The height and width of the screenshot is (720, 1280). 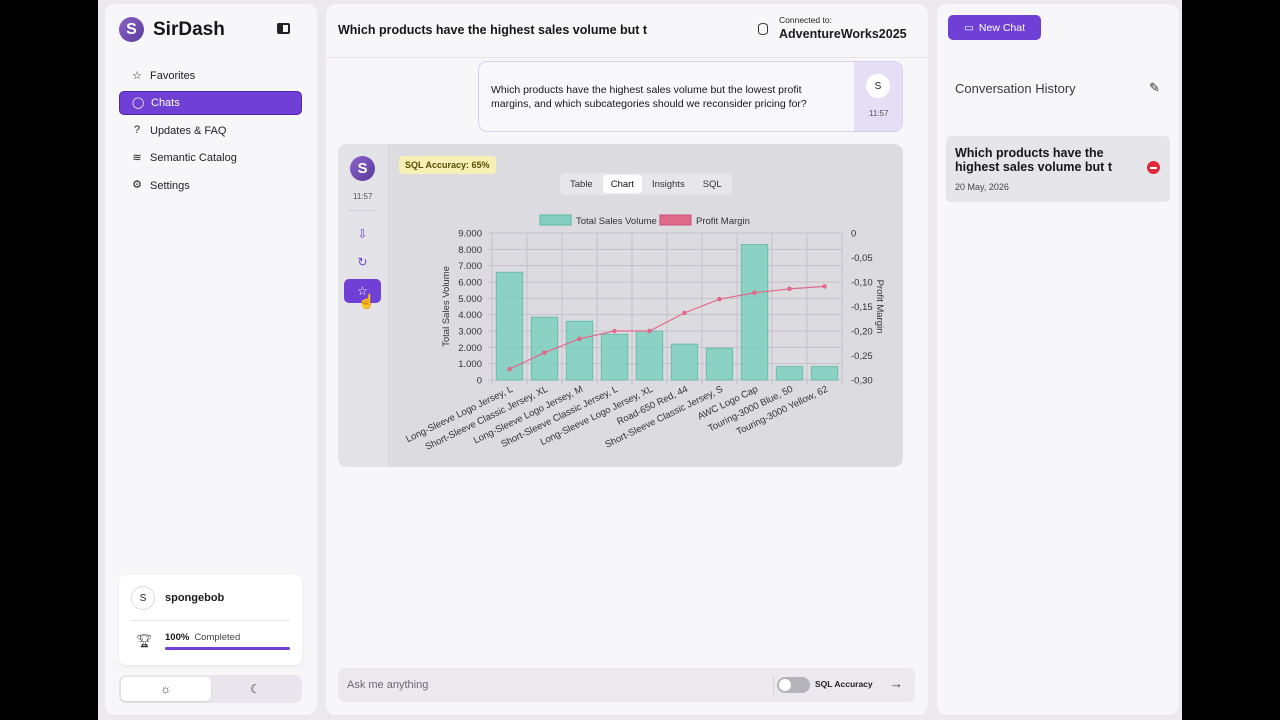 What do you see at coordinates (862, 332) in the screenshot?
I see `y2-tick-label: -0,20` at bounding box center [862, 332].